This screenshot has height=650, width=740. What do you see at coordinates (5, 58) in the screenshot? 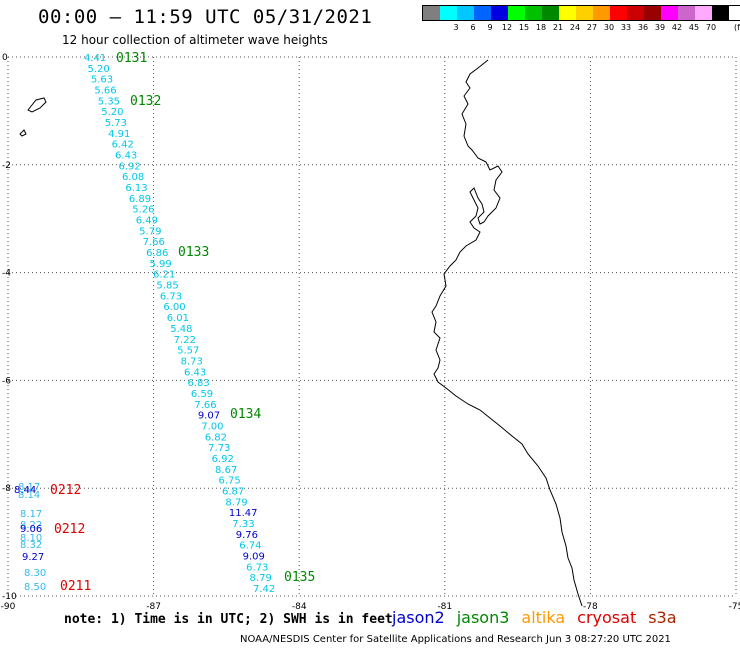
I see `lat-tick-label: 0` at bounding box center [5, 58].